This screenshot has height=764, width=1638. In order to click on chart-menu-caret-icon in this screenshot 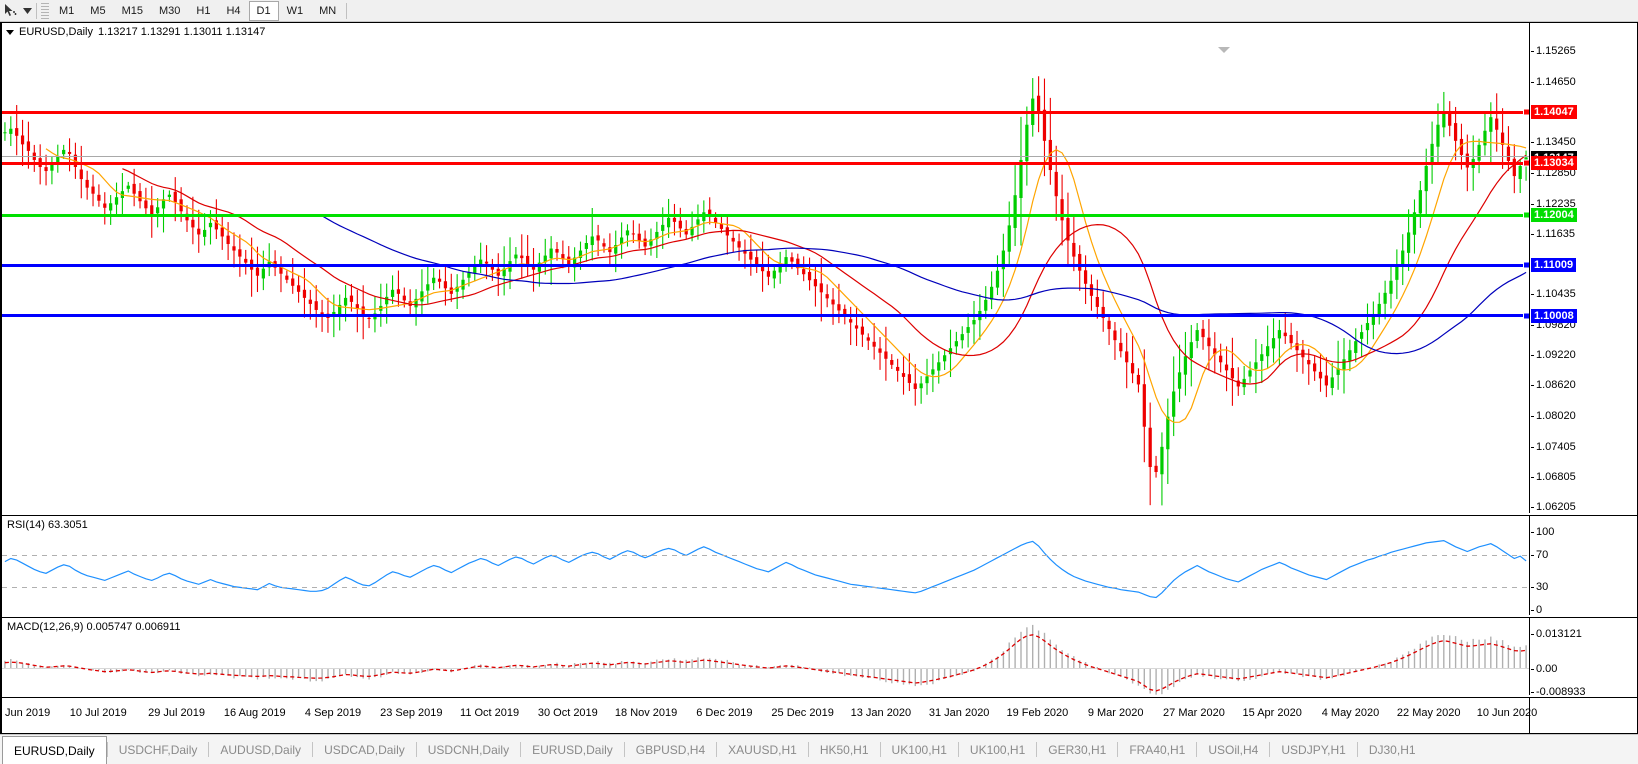, I will do `click(10, 32)`.